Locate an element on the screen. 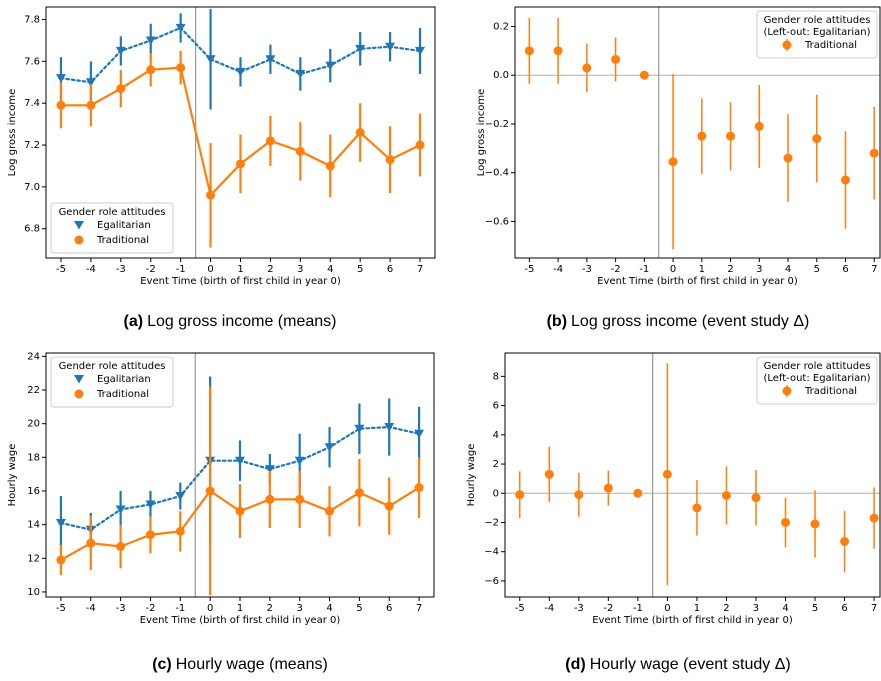 Image resolution: width=881 pixels, height=681 pixels. y-tick-label: −0.6 is located at coordinates (497, 221).